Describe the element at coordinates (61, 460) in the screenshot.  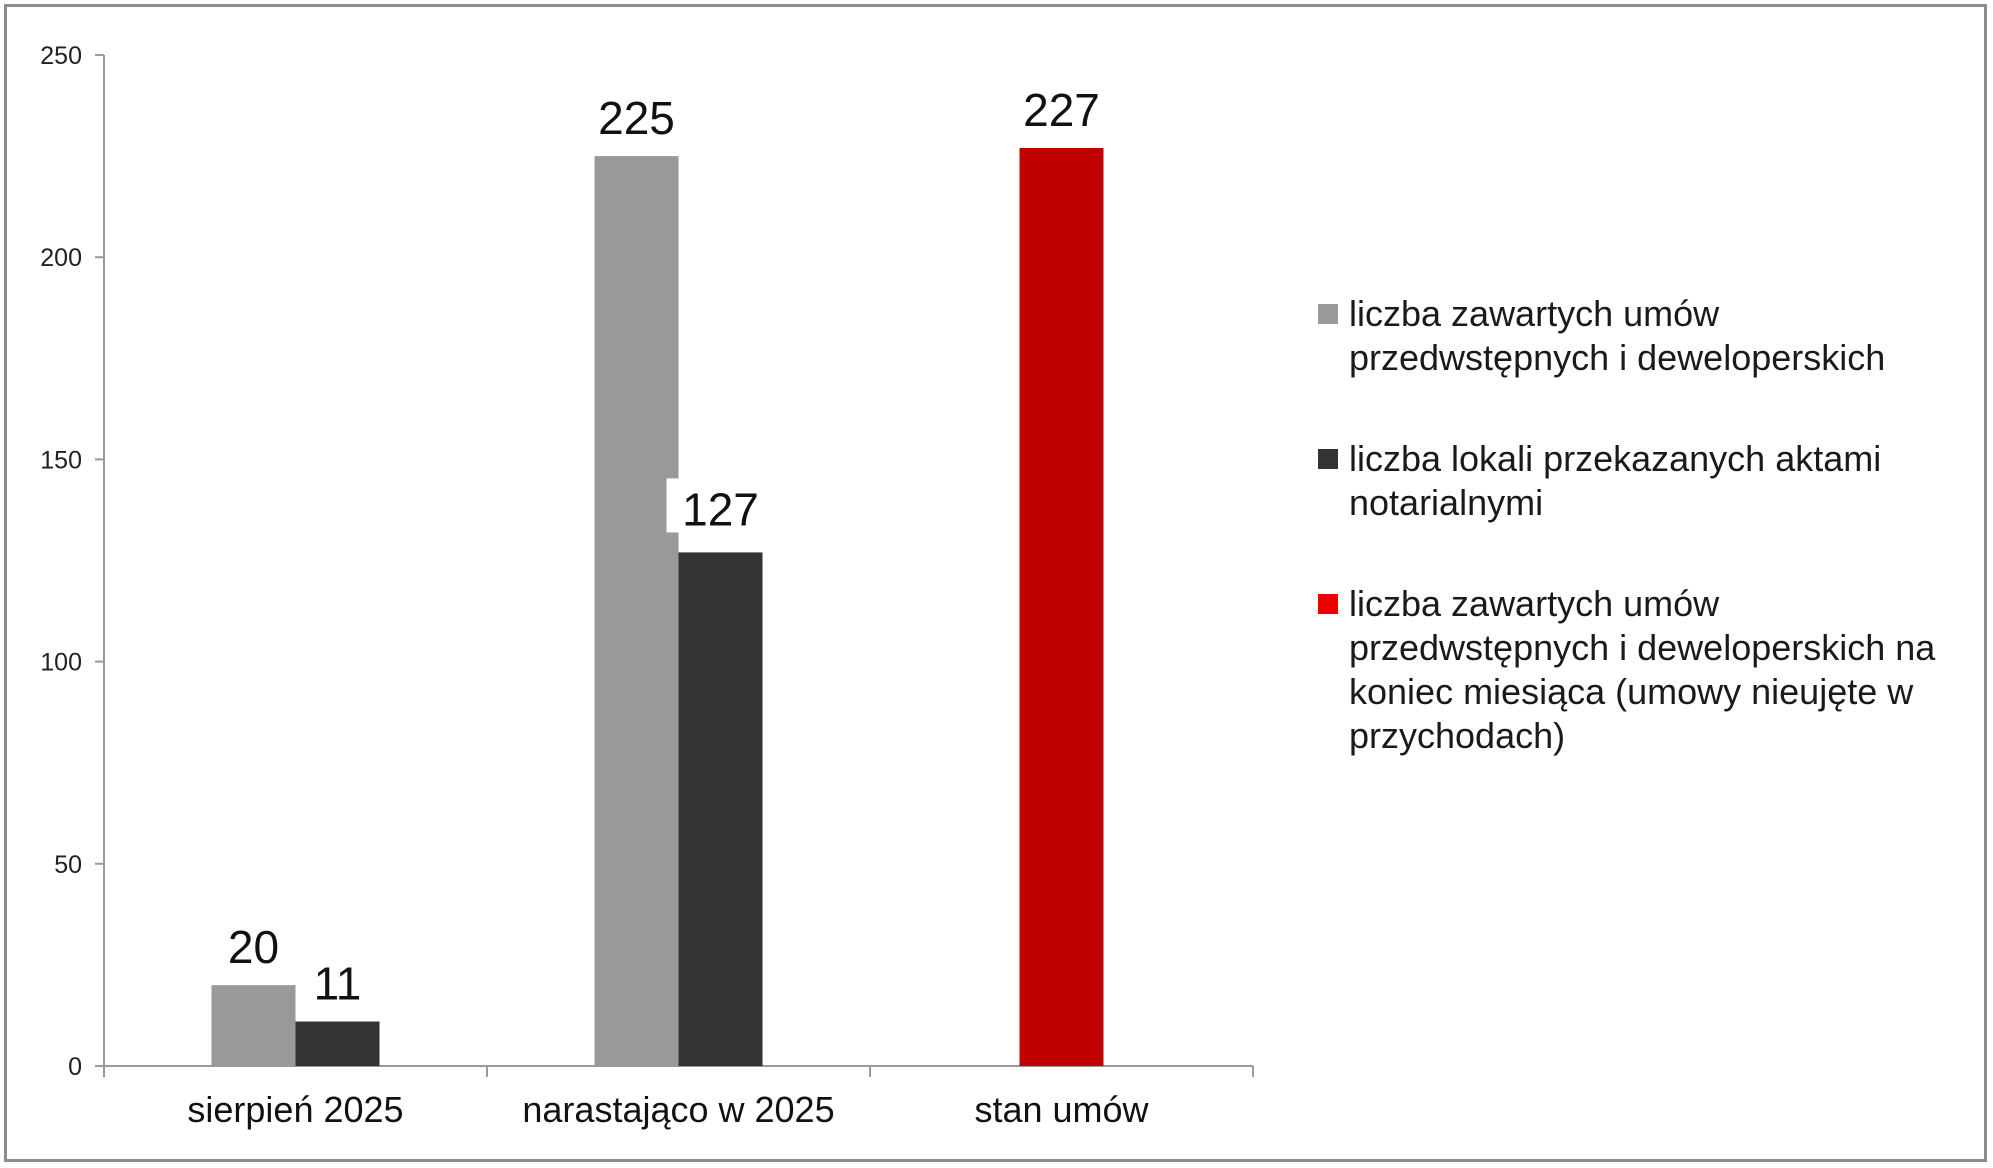
I see `y-tick-label: 150` at that location.